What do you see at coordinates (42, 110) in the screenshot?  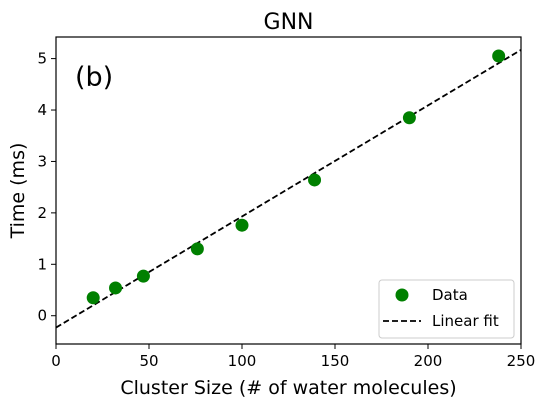 I see `y-tick-label: 4` at bounding box center [42, 110].